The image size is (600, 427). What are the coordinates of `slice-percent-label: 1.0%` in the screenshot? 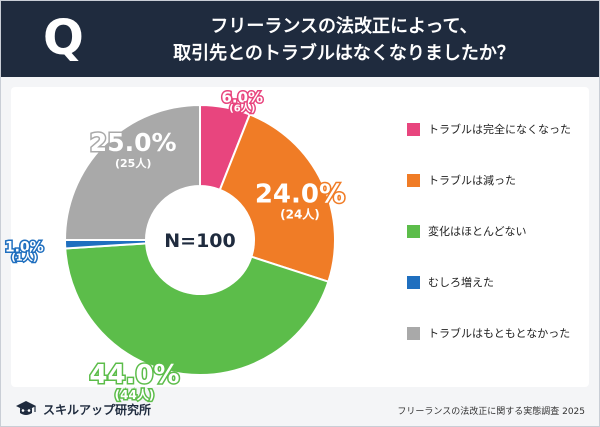 It's located at (24, 248).